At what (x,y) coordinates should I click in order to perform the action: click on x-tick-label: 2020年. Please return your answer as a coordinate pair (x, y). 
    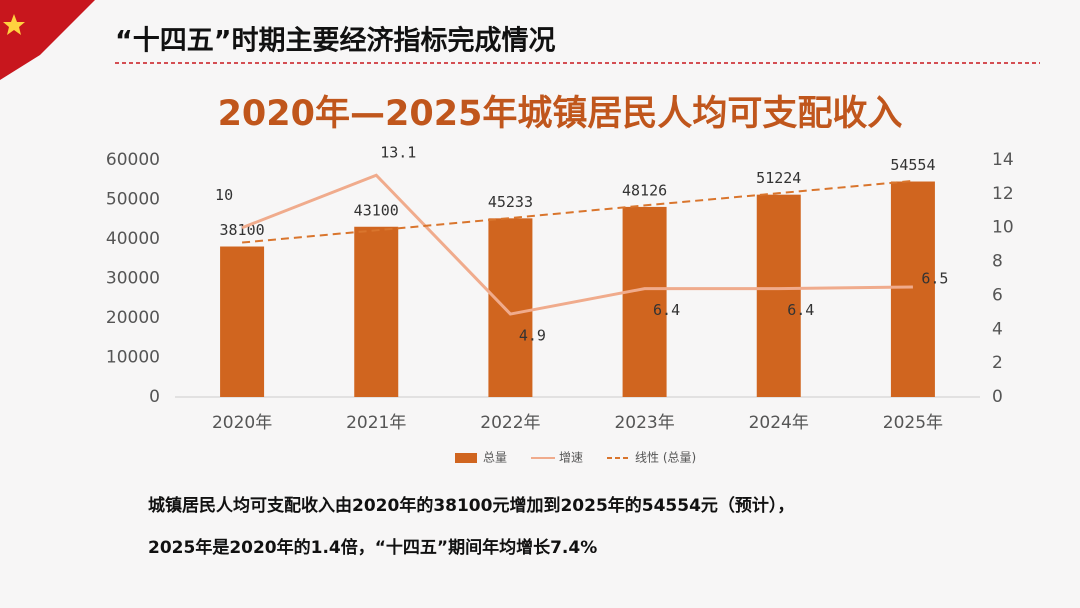
    Looking at the image, I should click on (242, 423).